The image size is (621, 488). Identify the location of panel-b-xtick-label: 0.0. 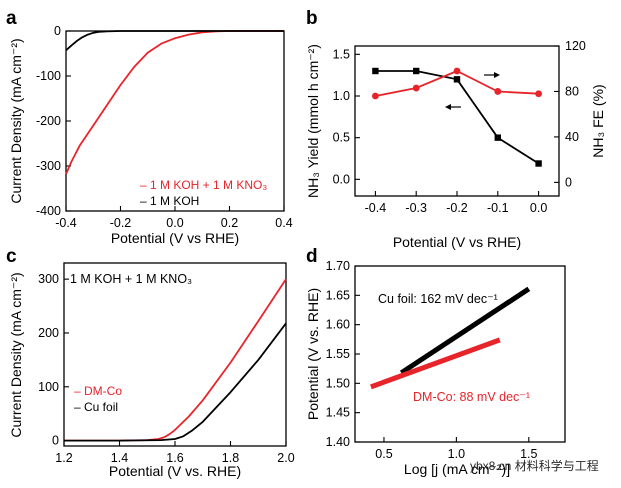
(538, 208).